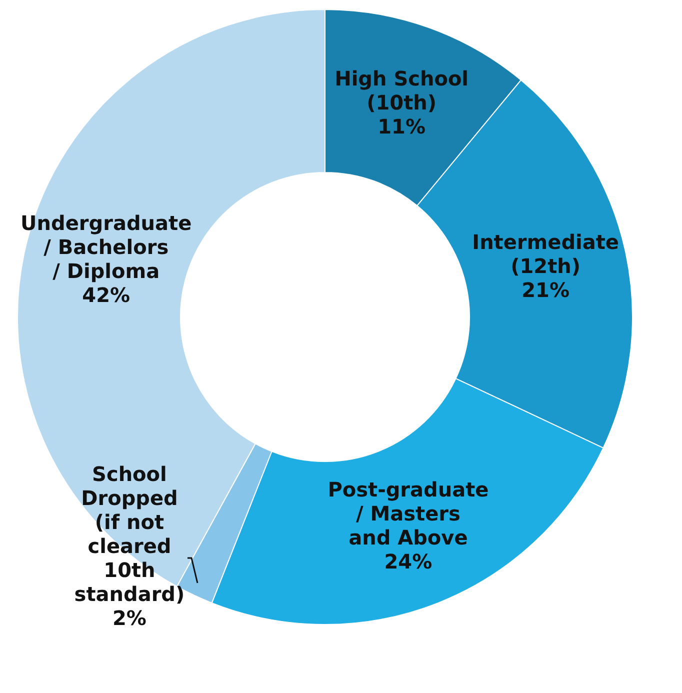 This screenshot has height=693, width=682. Describe the element at coordinates (129, 534) in the screenshot. I see `slice-label: School Dropped (if not cleared 10th standard)` at that location.